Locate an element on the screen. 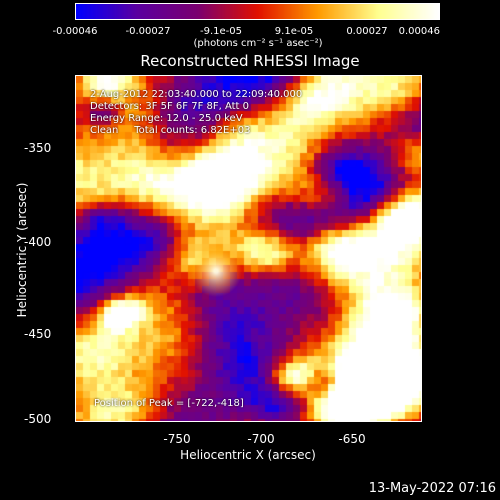 The image size is (500, 500). info-detectors: Detectors: 3F 5F 6F 7F 8F, Att 0 is located at coordinates (170, 106).